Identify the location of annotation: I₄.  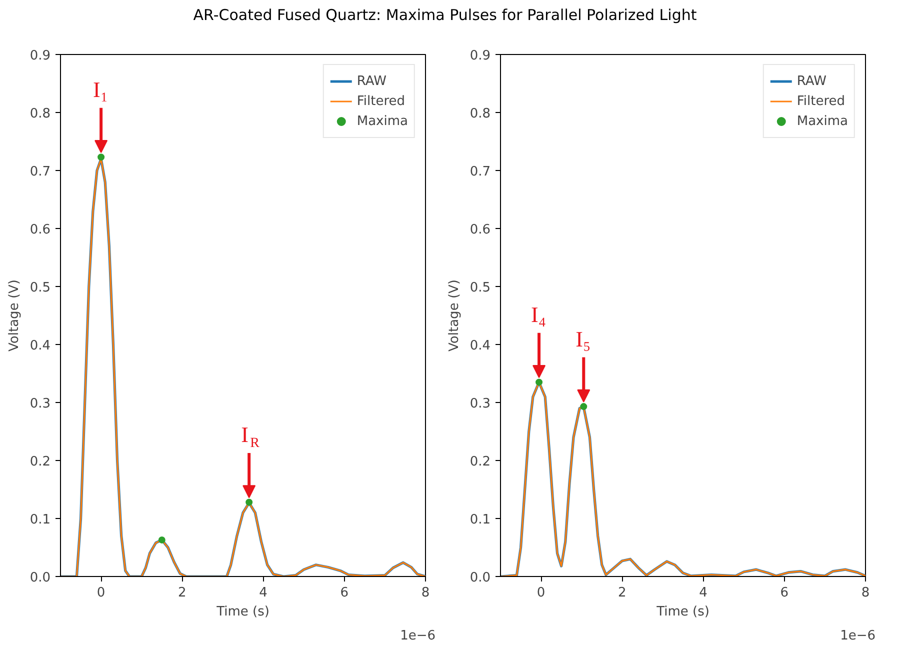
(538, 315).